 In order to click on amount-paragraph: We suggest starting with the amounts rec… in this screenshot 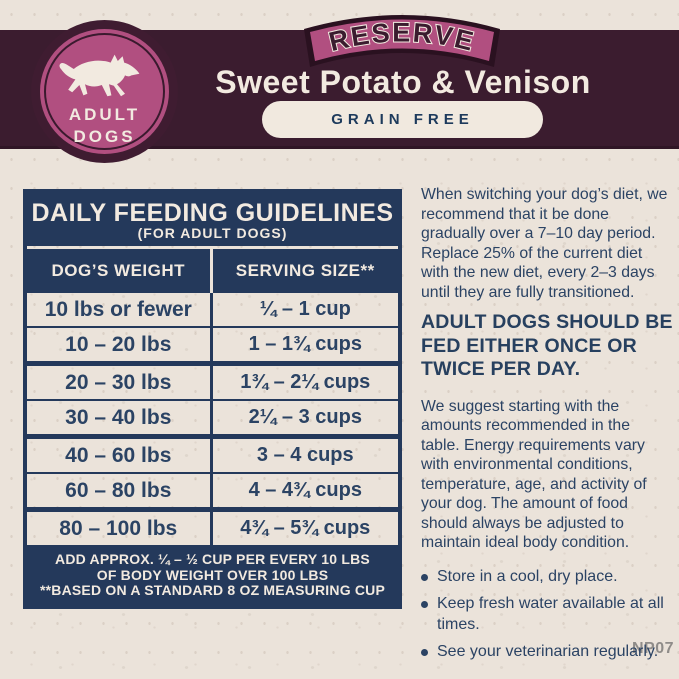, I will do `click(534, 474)`.